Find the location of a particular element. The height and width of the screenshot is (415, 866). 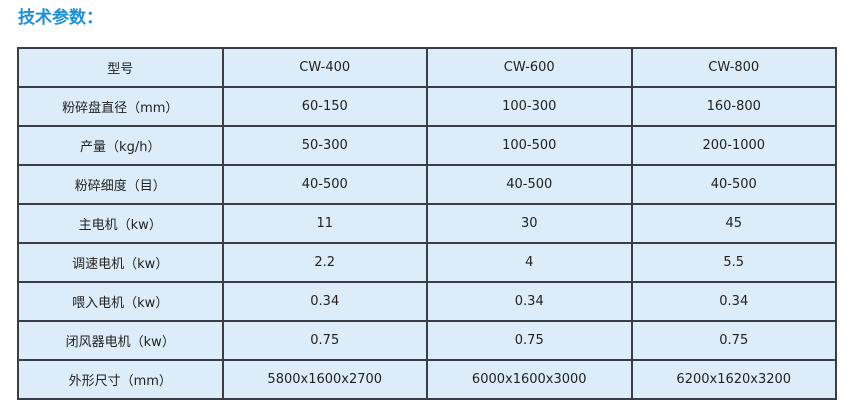

row-label: 主电机（kw） is located at coordinates (120, 223).